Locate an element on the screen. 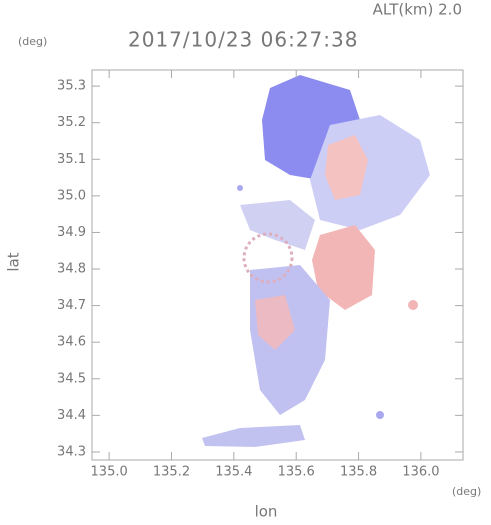 This screenshot has width=491, height=525. y-tick-label: 34.4 is located at coordinates (71, 415).